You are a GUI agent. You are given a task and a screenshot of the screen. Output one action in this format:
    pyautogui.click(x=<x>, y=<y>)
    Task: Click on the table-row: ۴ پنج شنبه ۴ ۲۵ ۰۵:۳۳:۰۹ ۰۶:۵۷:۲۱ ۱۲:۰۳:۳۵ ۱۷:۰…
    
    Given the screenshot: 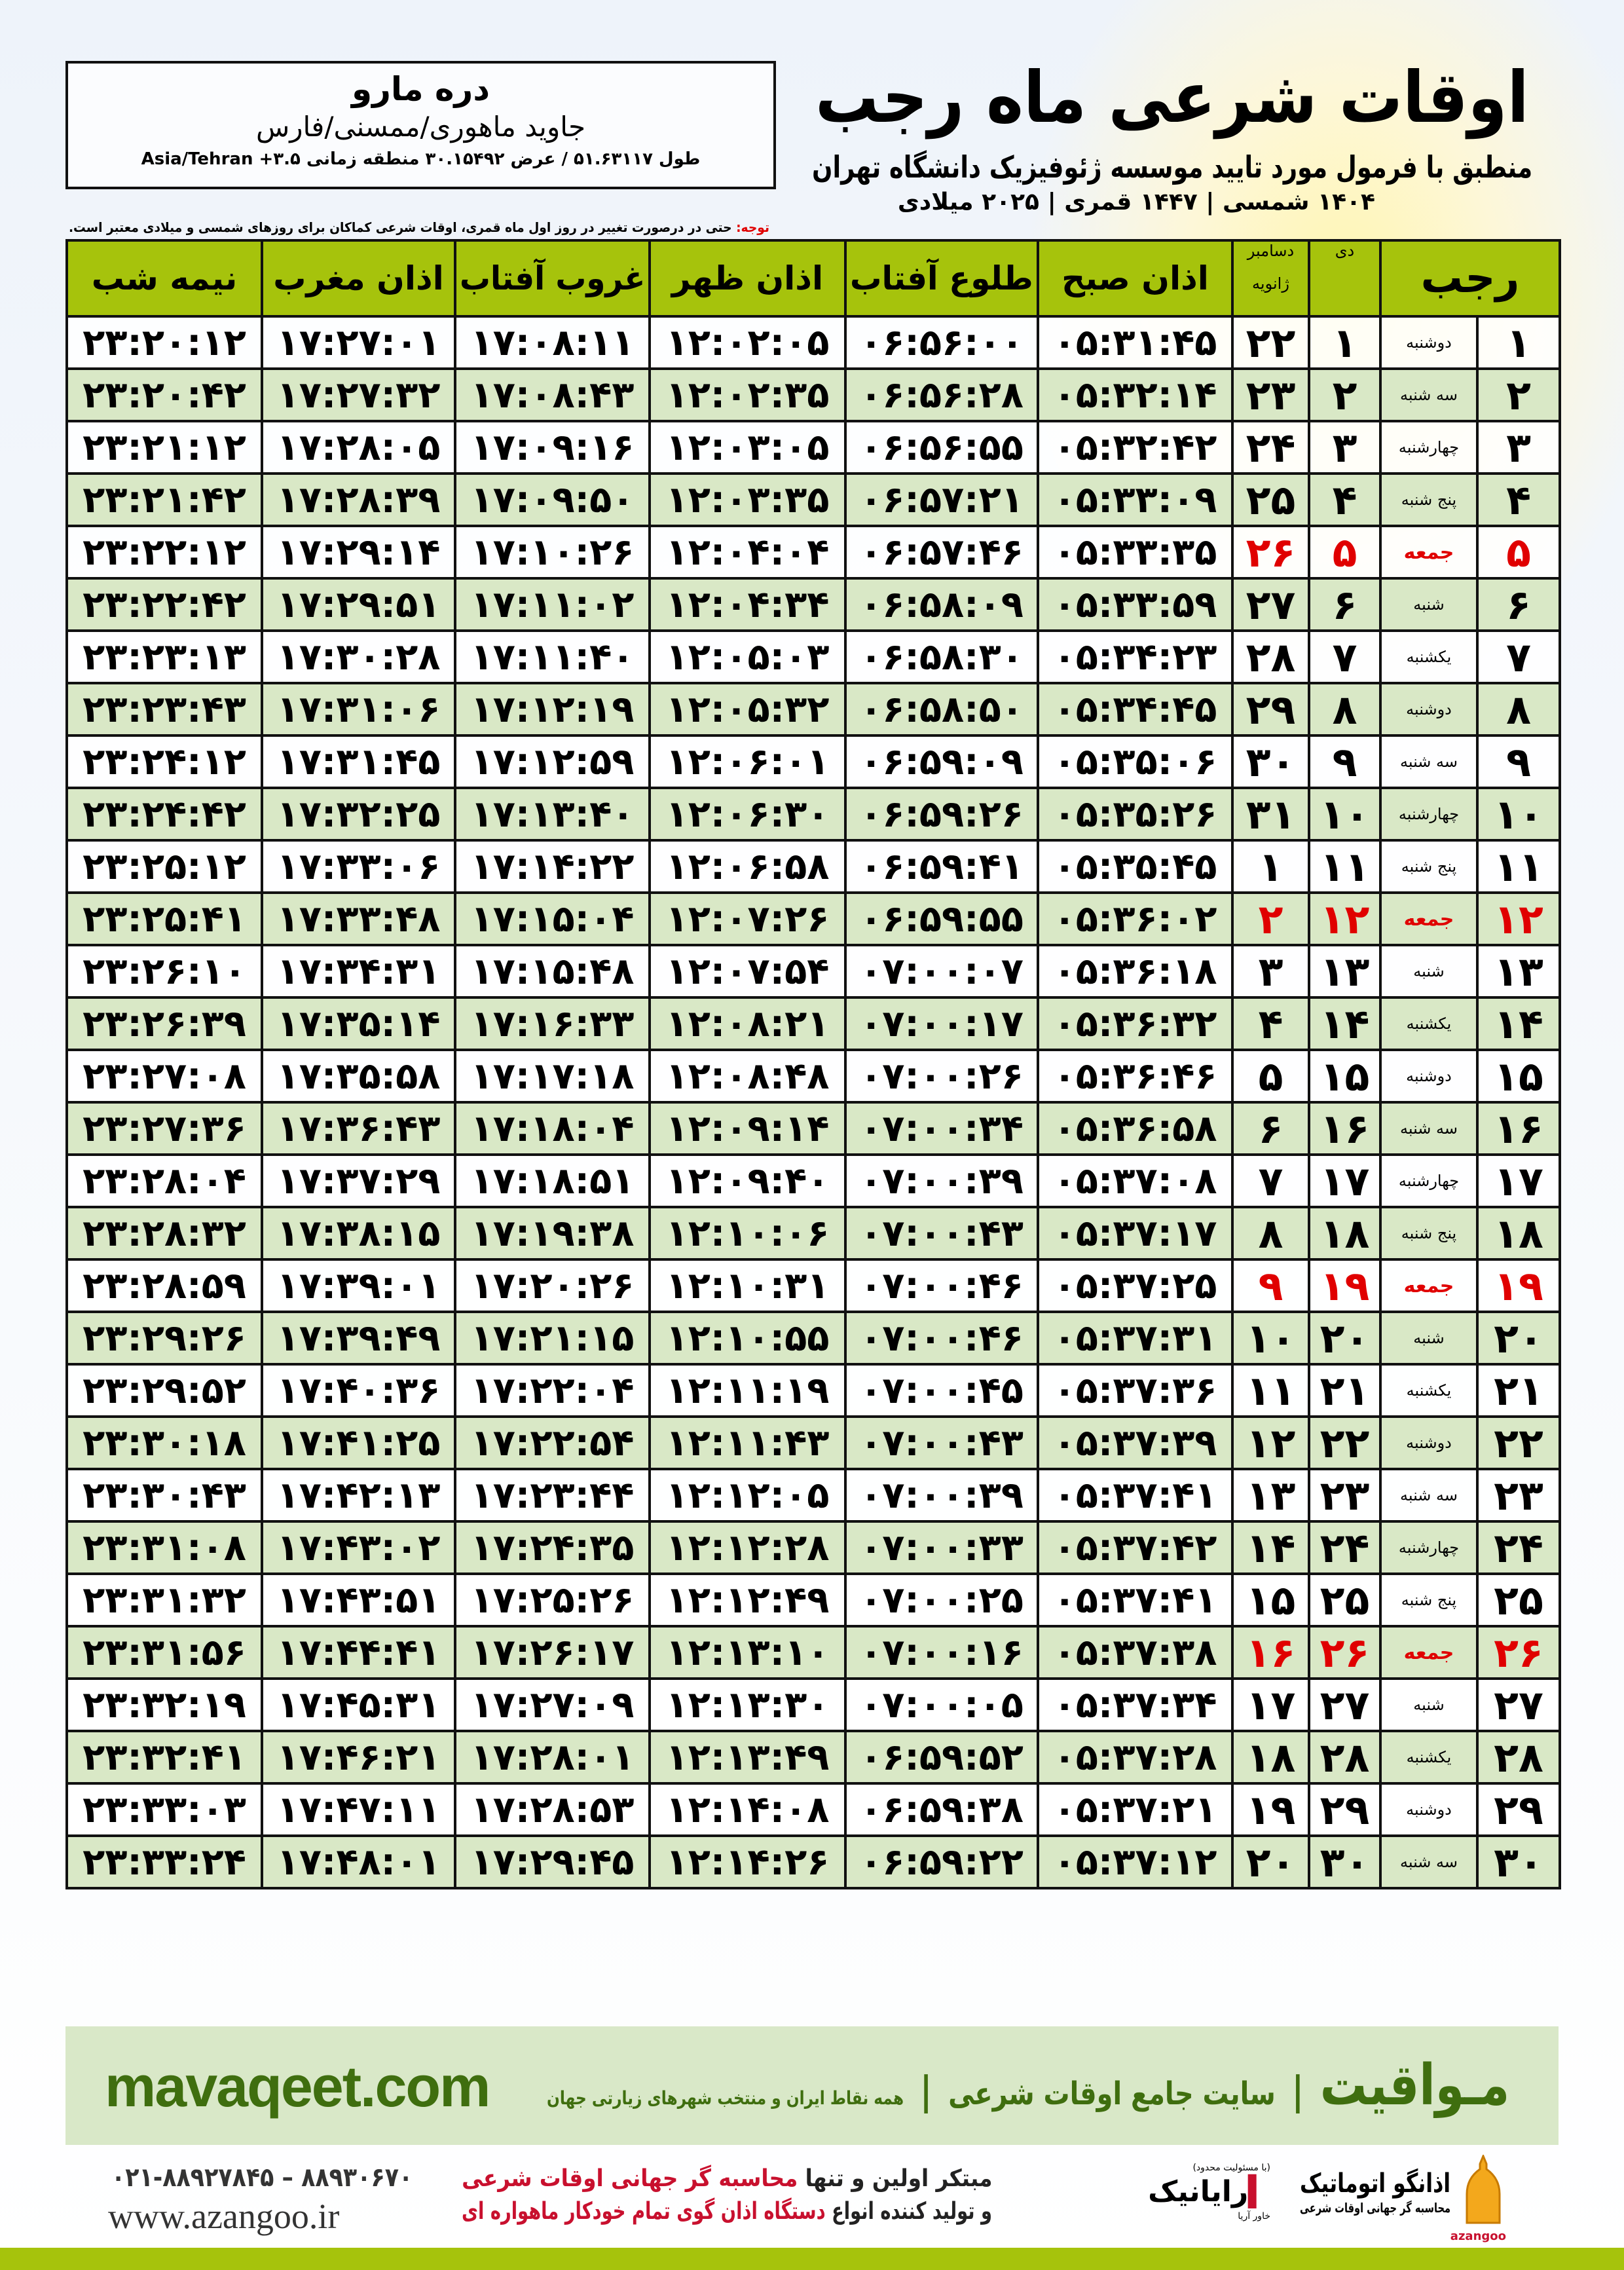 What is the action you would take?
    pyautogui.click(x=813, y=499)
    